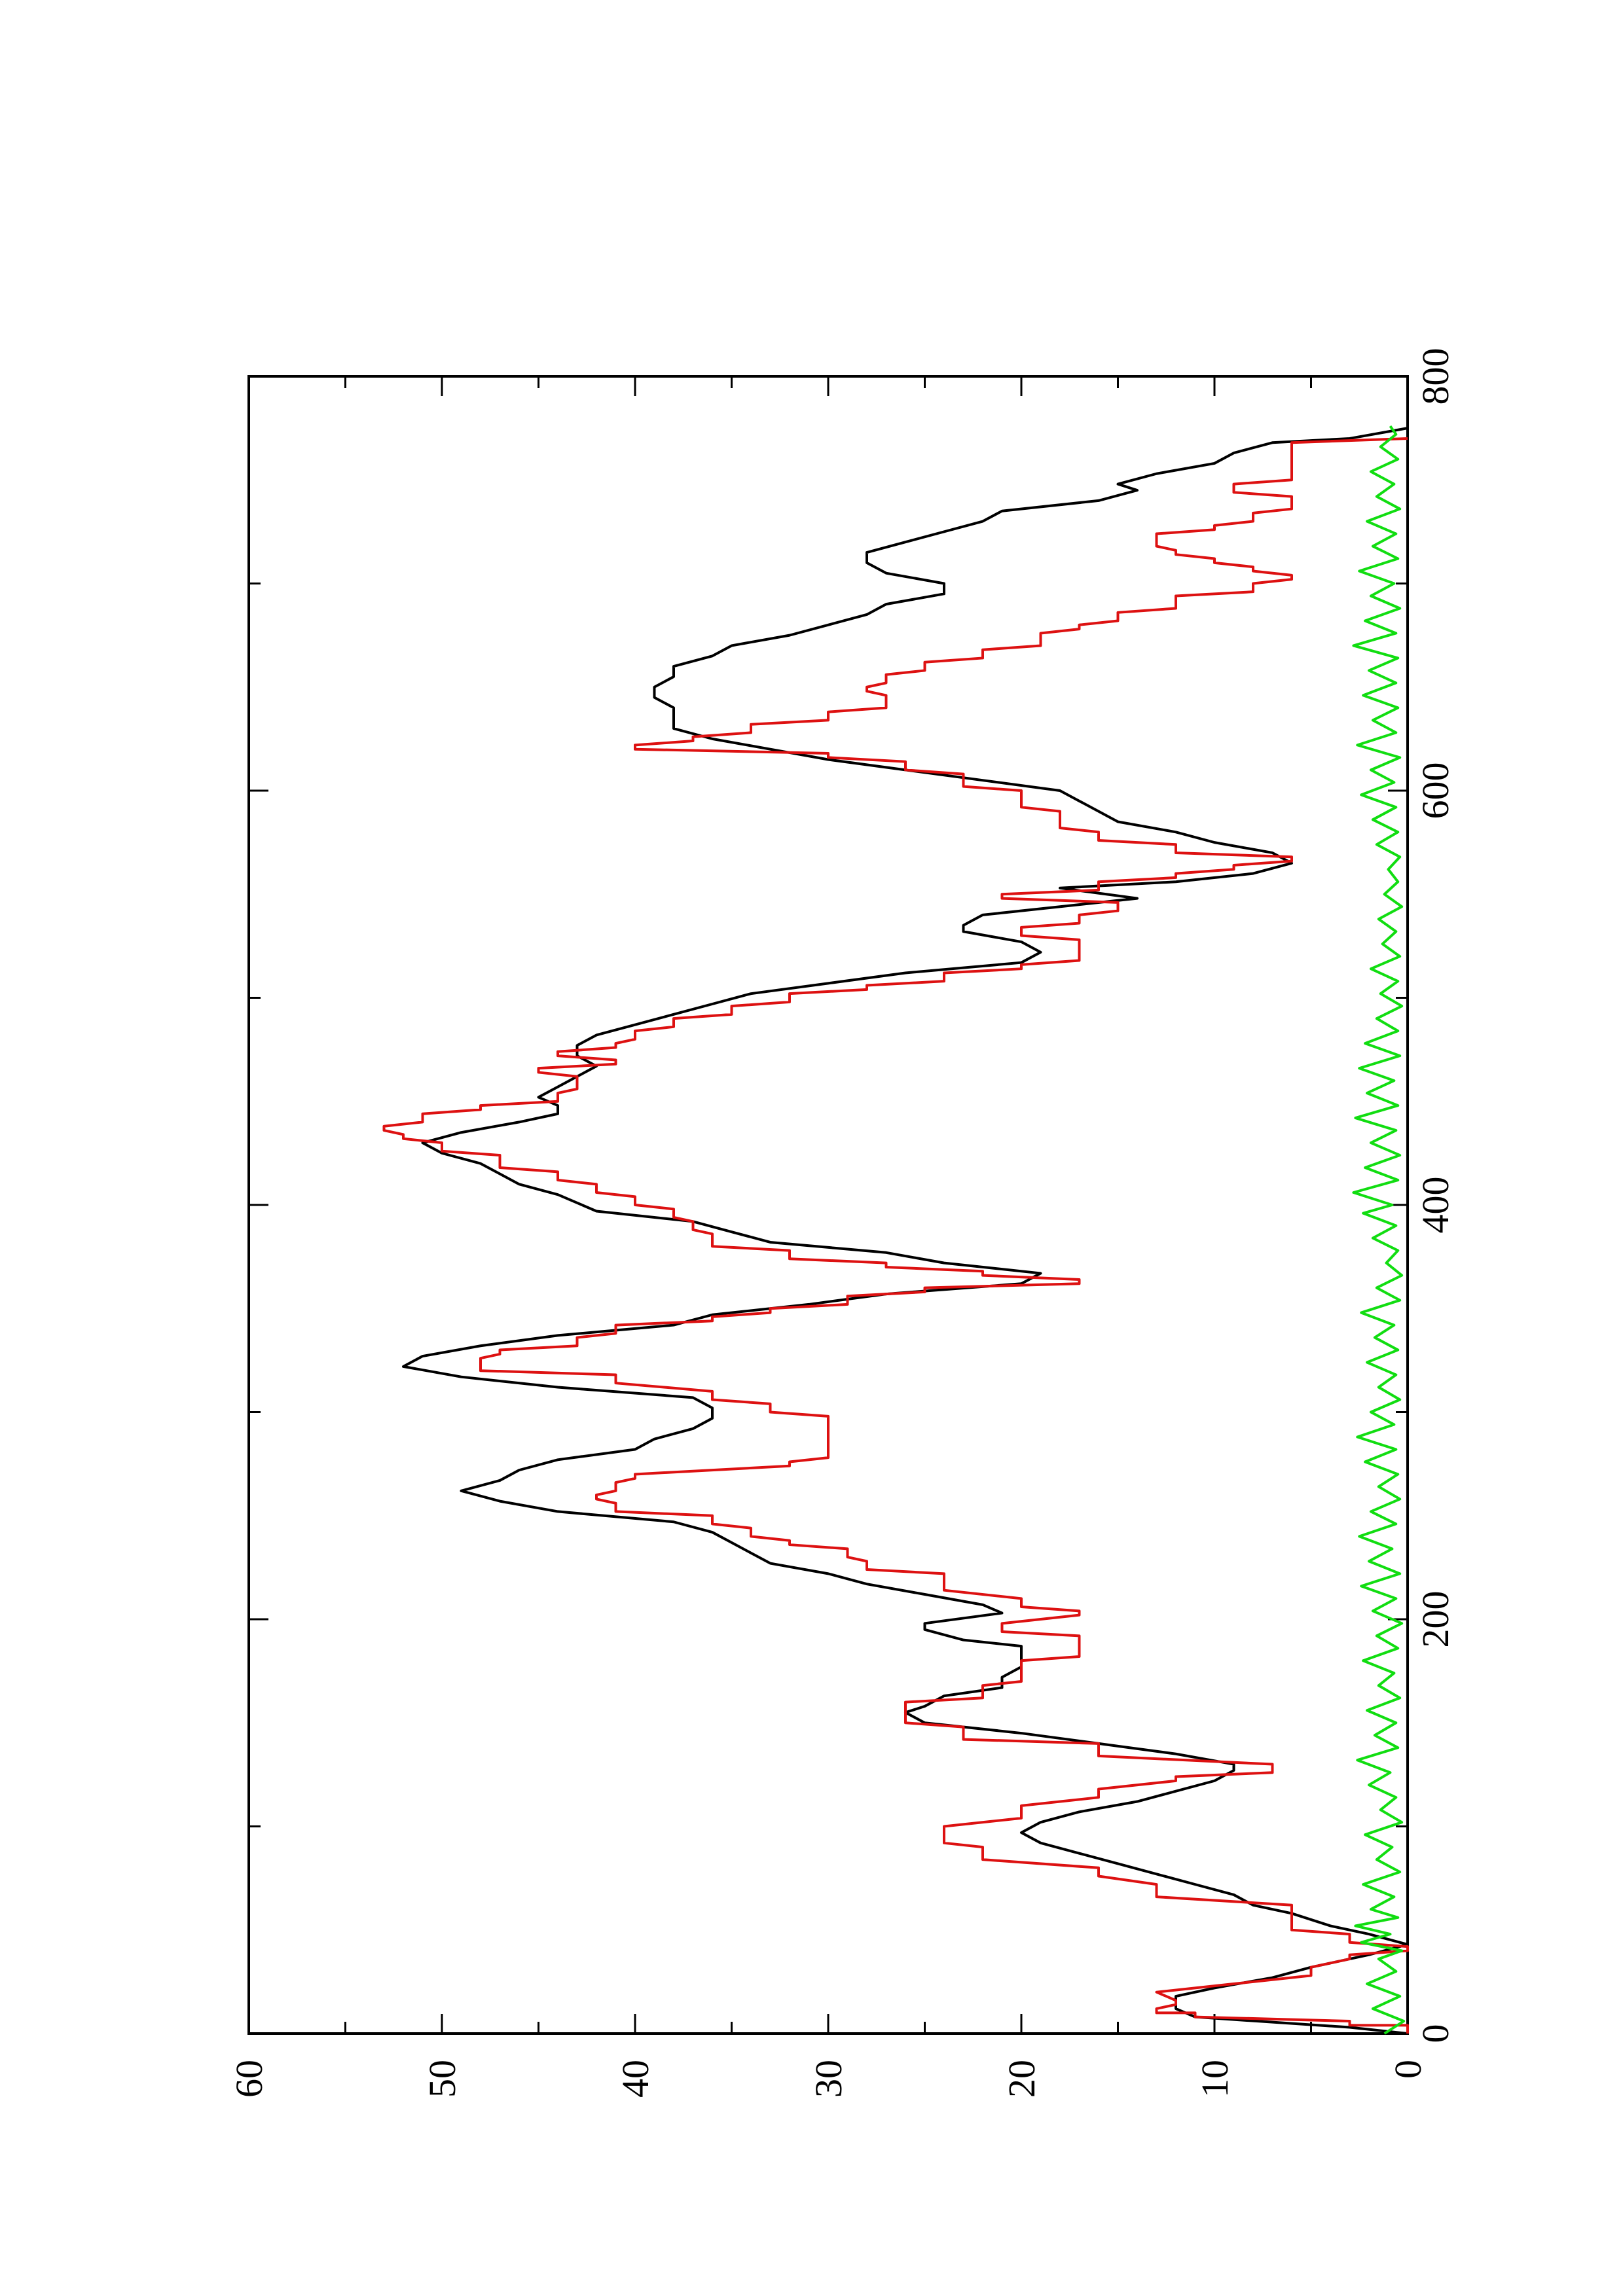 Image resolution: width=1623 pixels, height=2296 pixels. What do you see at coordinates (249, 2079) in the screenshot?
I see `y-tick-label: 60` at bounding box center [249, 2079].